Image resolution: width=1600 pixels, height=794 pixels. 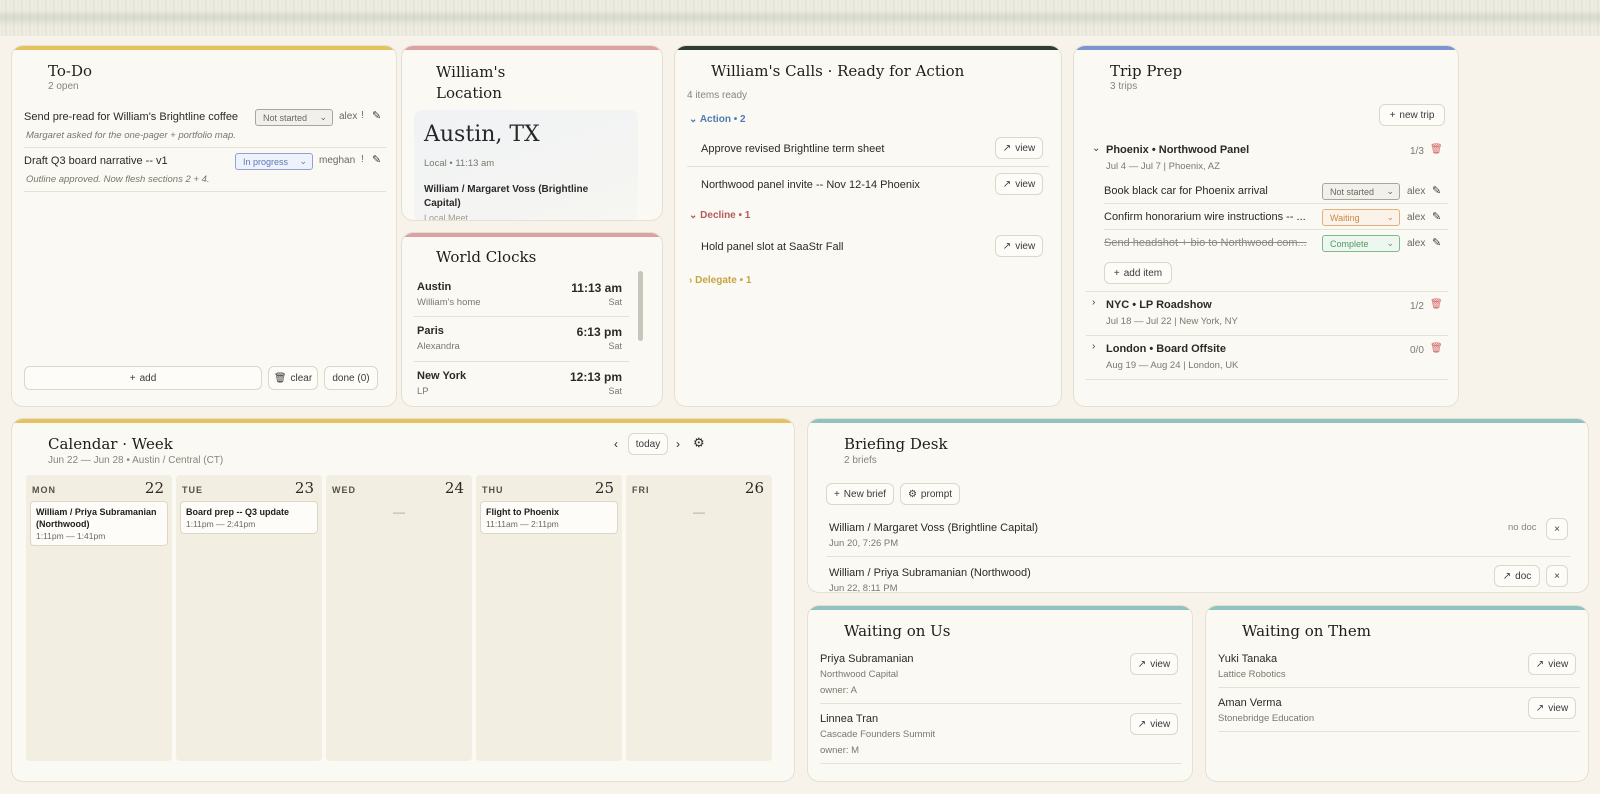 I want to click on day-column-fri: FRI 26 —, so click(x=699, y=618).